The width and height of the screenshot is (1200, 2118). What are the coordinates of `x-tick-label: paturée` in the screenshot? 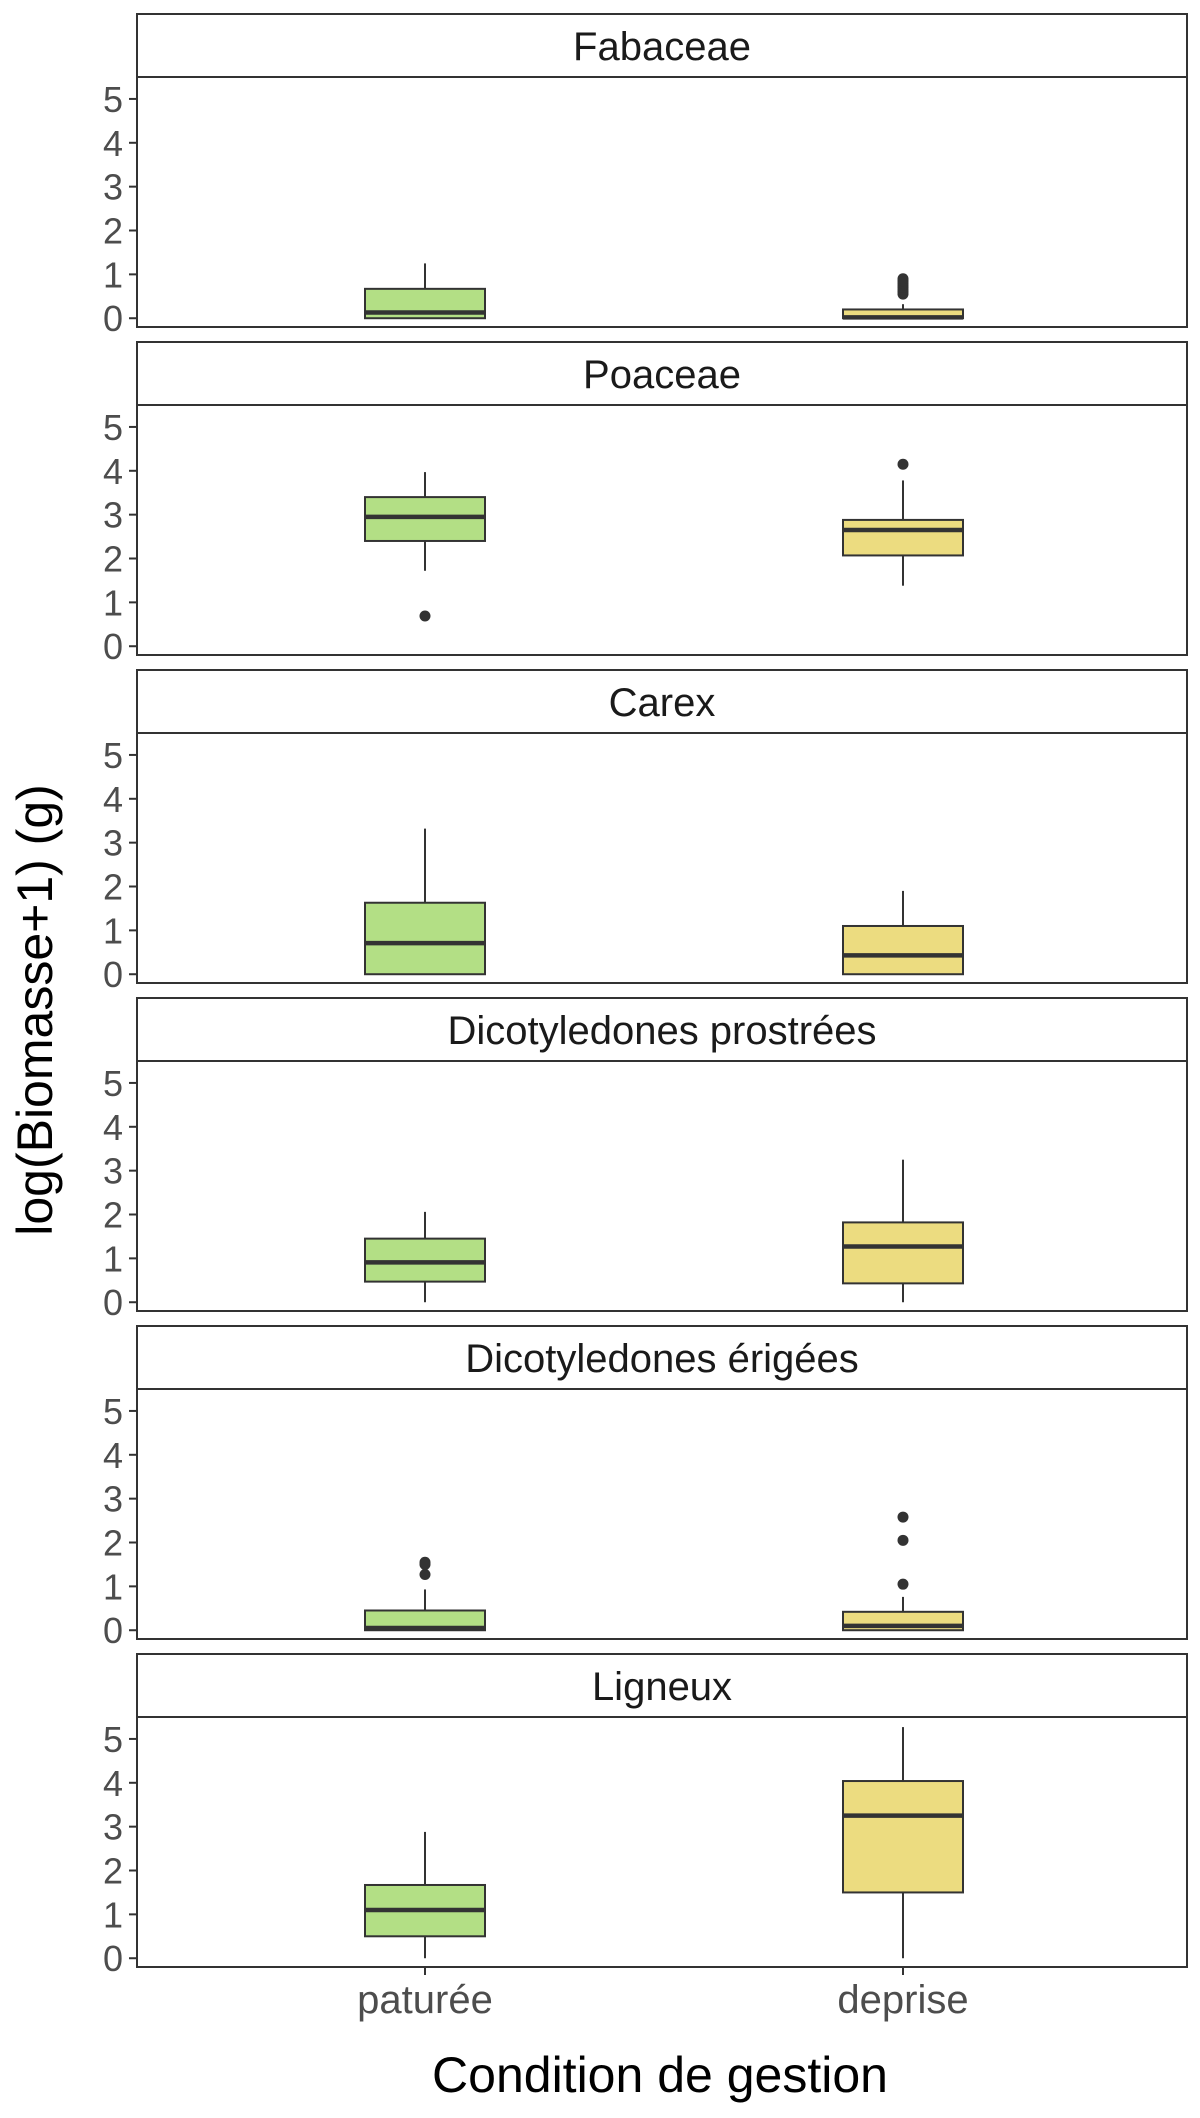 It's located at (425, 2000).